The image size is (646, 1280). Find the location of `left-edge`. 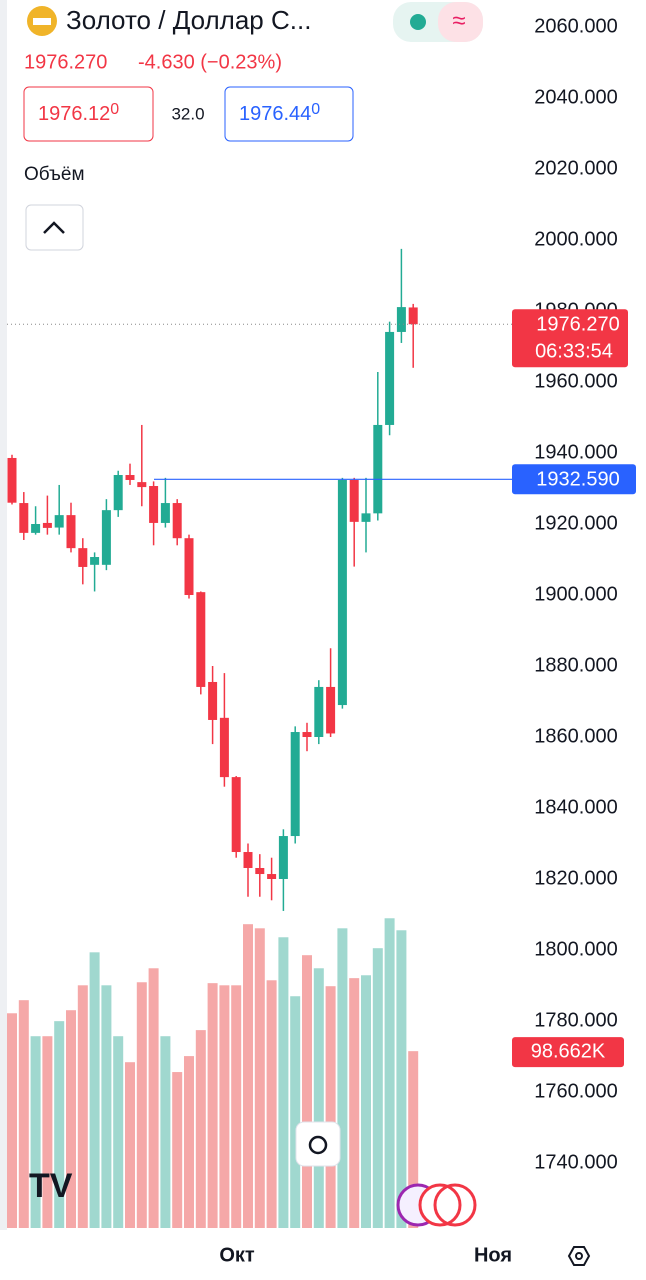

left-edge is located at coordinates (3, 615).